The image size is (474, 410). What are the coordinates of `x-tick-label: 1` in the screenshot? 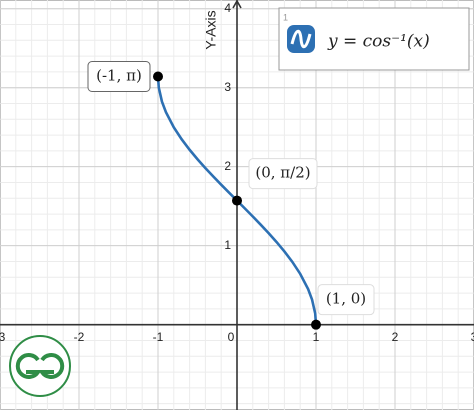 It's located at (316, 337).